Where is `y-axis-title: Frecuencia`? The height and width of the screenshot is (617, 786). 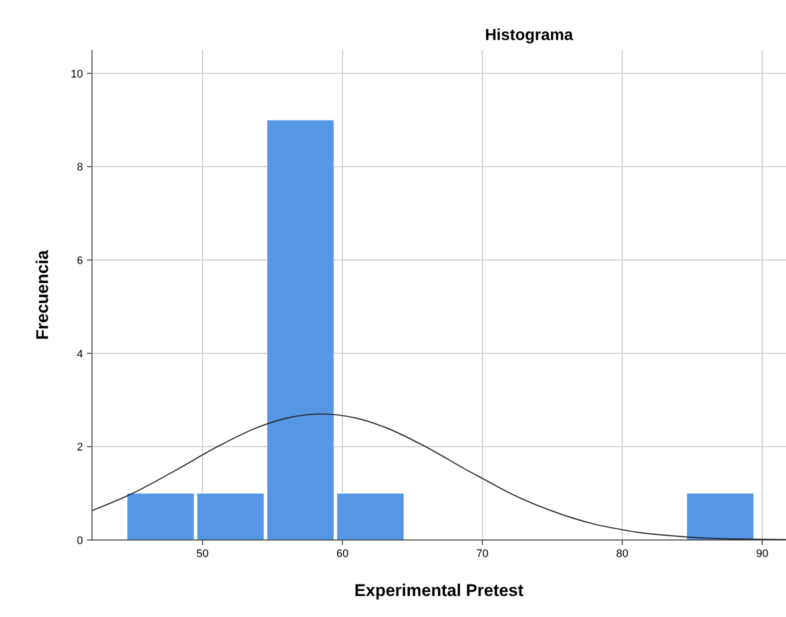 y-axis-title: Frecuencia is located at coordinates (42, 295).